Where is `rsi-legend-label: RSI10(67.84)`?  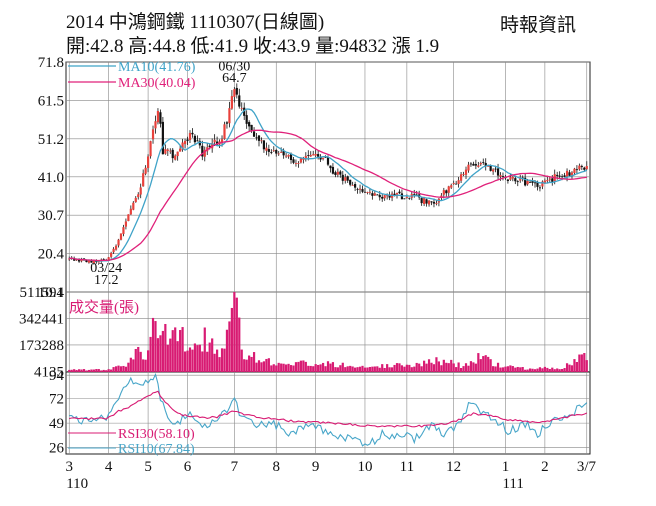 rsi-legend-label: RSI10(67.84) is located at coordinates (156, 449).